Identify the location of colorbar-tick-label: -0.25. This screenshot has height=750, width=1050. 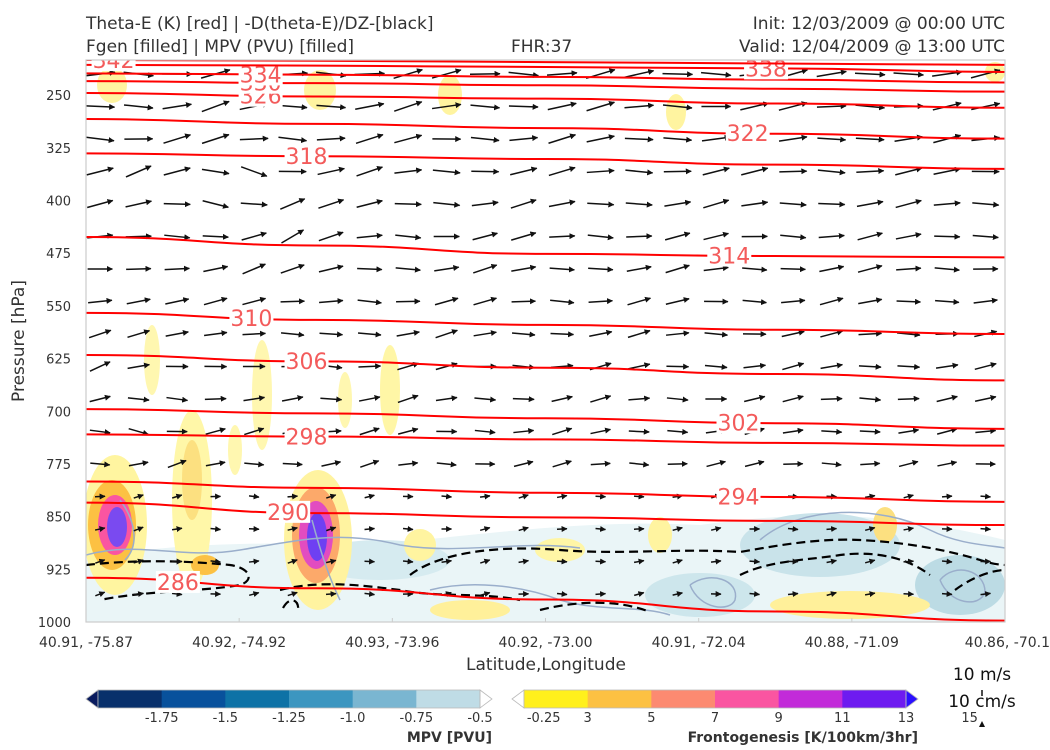
(544, 718).